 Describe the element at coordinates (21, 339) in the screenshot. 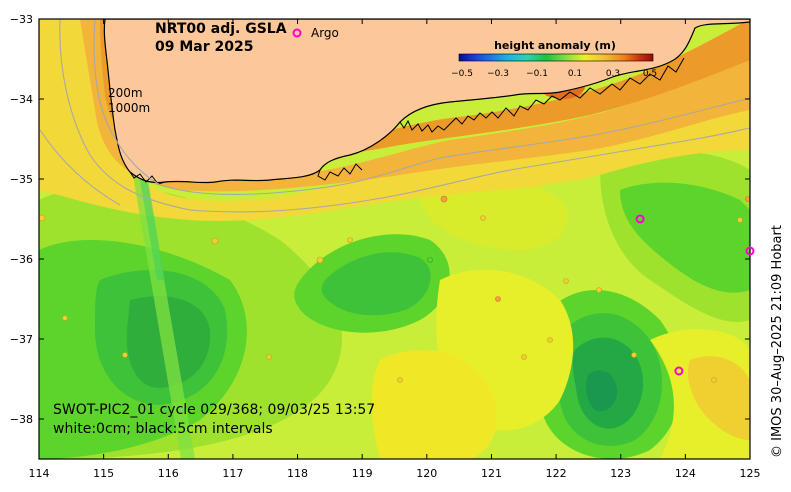

I see `y-tick-label: −37` at that location.